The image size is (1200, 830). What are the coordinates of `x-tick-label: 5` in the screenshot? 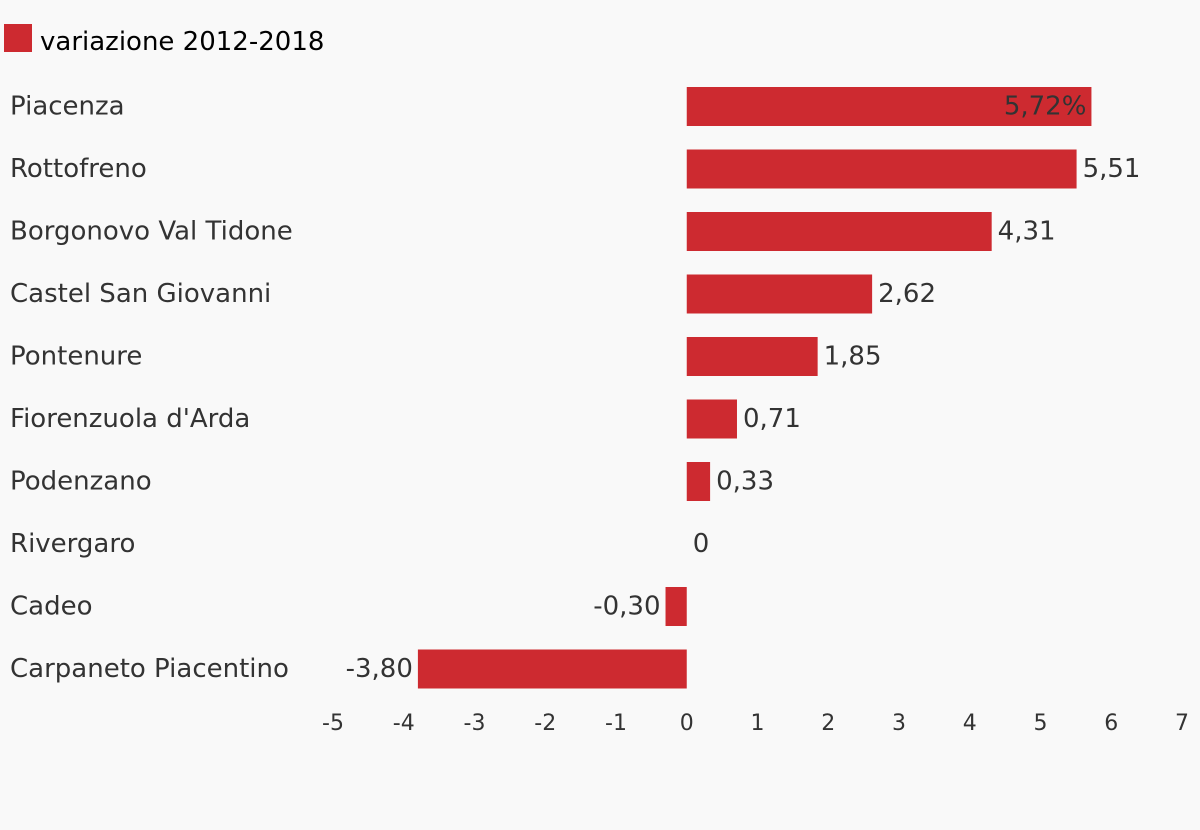 It's located at (1041, 723).